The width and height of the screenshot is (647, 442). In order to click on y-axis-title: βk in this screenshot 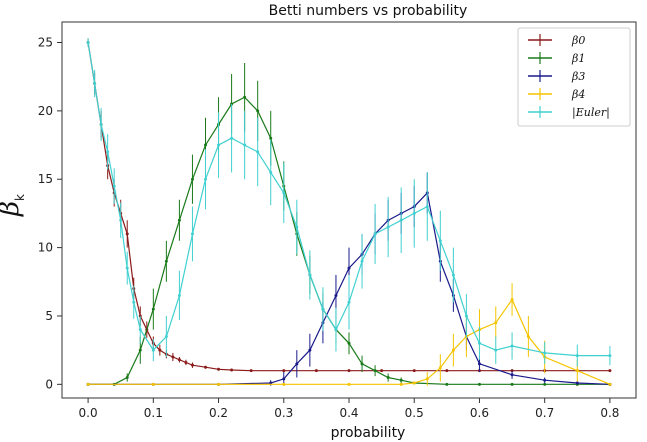, I will do `click(13, 205)`.